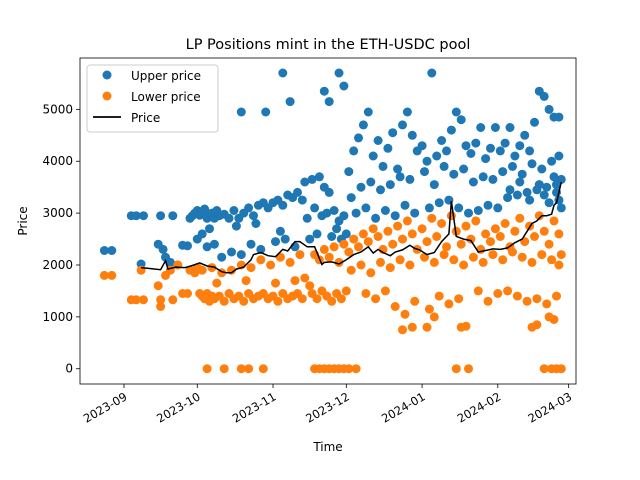 The image size is (640, 480). I want to click on x-tick-label: 2023-09, so click(105, 407).